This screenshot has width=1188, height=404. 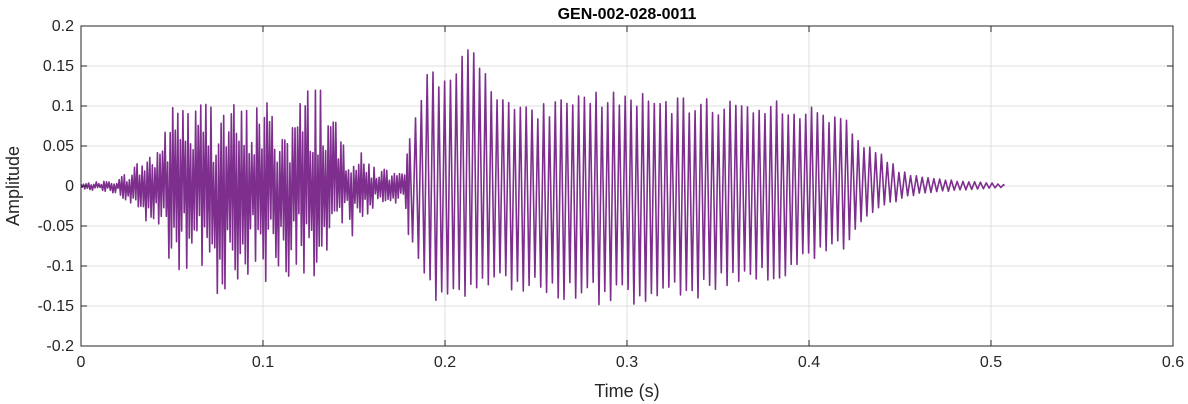 I want to click on x-tick-label: 0.6, so click(x=1173, y=362).